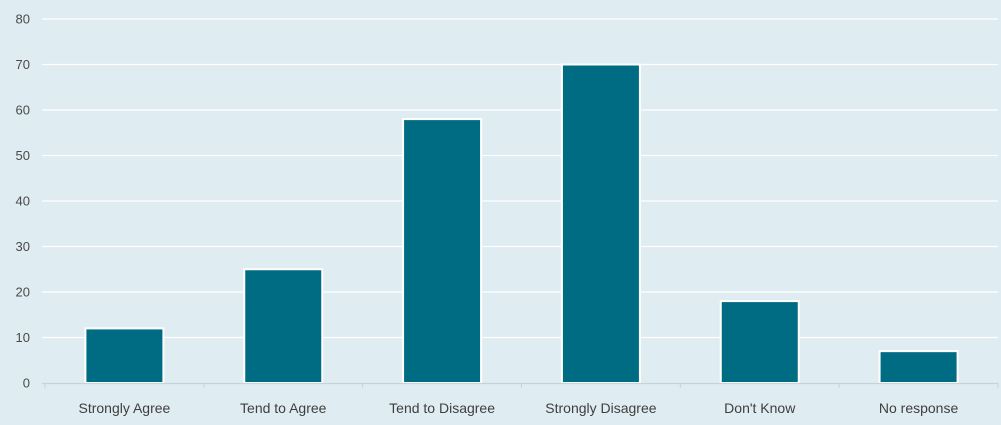  What do you see at coordinates (23, 19) in the screenshot?
I see `y-tick-label: 80` at bounding box center [23, 19].